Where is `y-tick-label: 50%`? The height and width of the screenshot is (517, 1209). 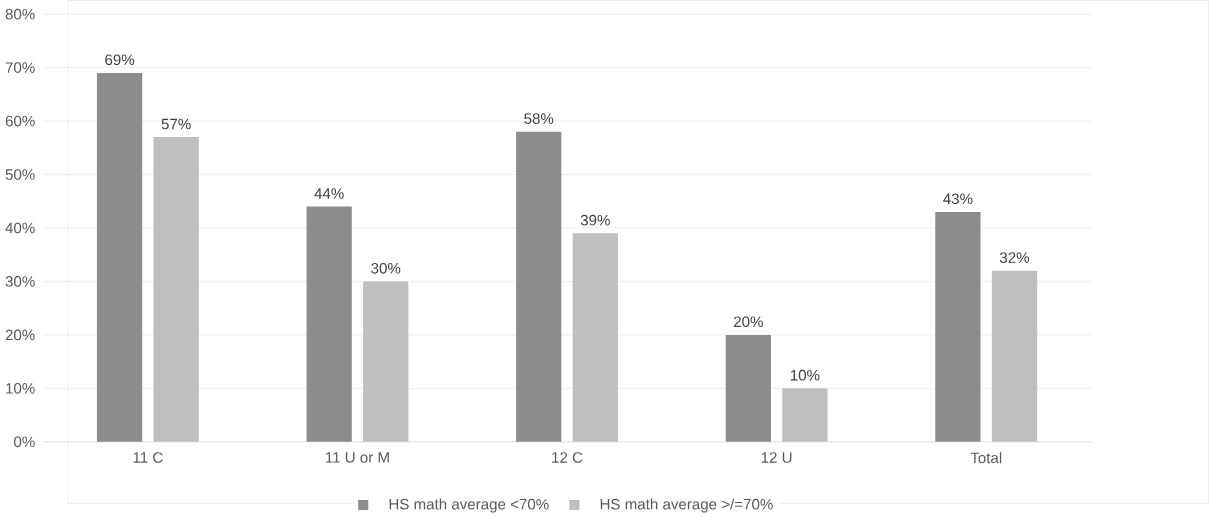 y-tick-label: 50% is located at coordinates (20, 175).